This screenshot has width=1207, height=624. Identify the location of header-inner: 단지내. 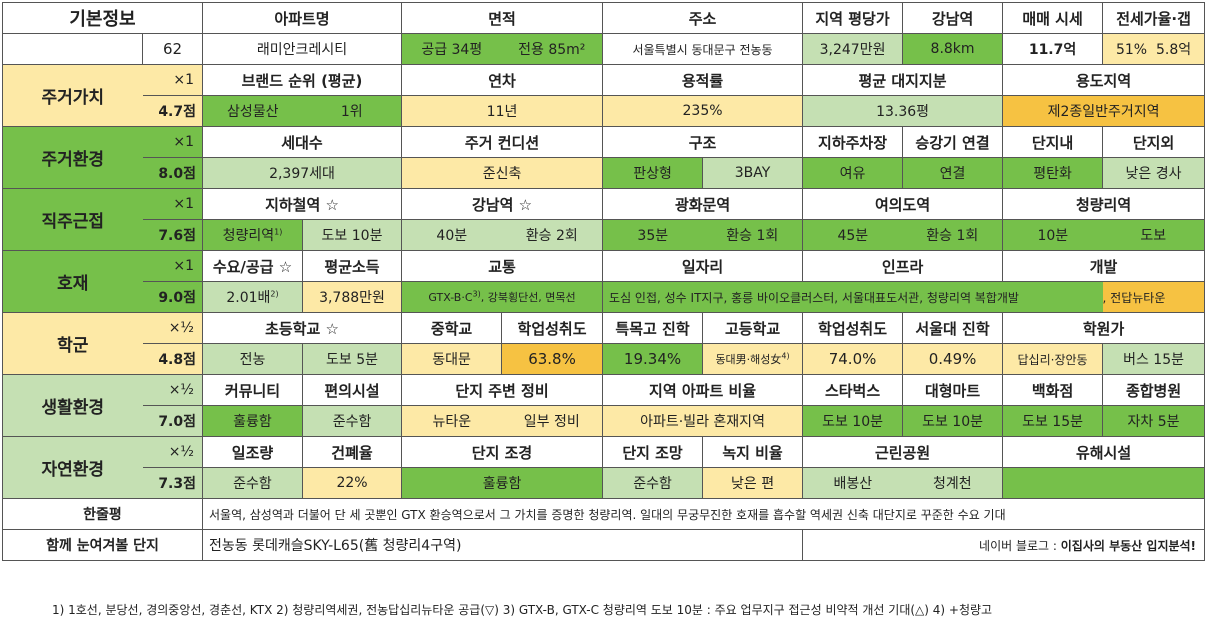
(1053, 142).